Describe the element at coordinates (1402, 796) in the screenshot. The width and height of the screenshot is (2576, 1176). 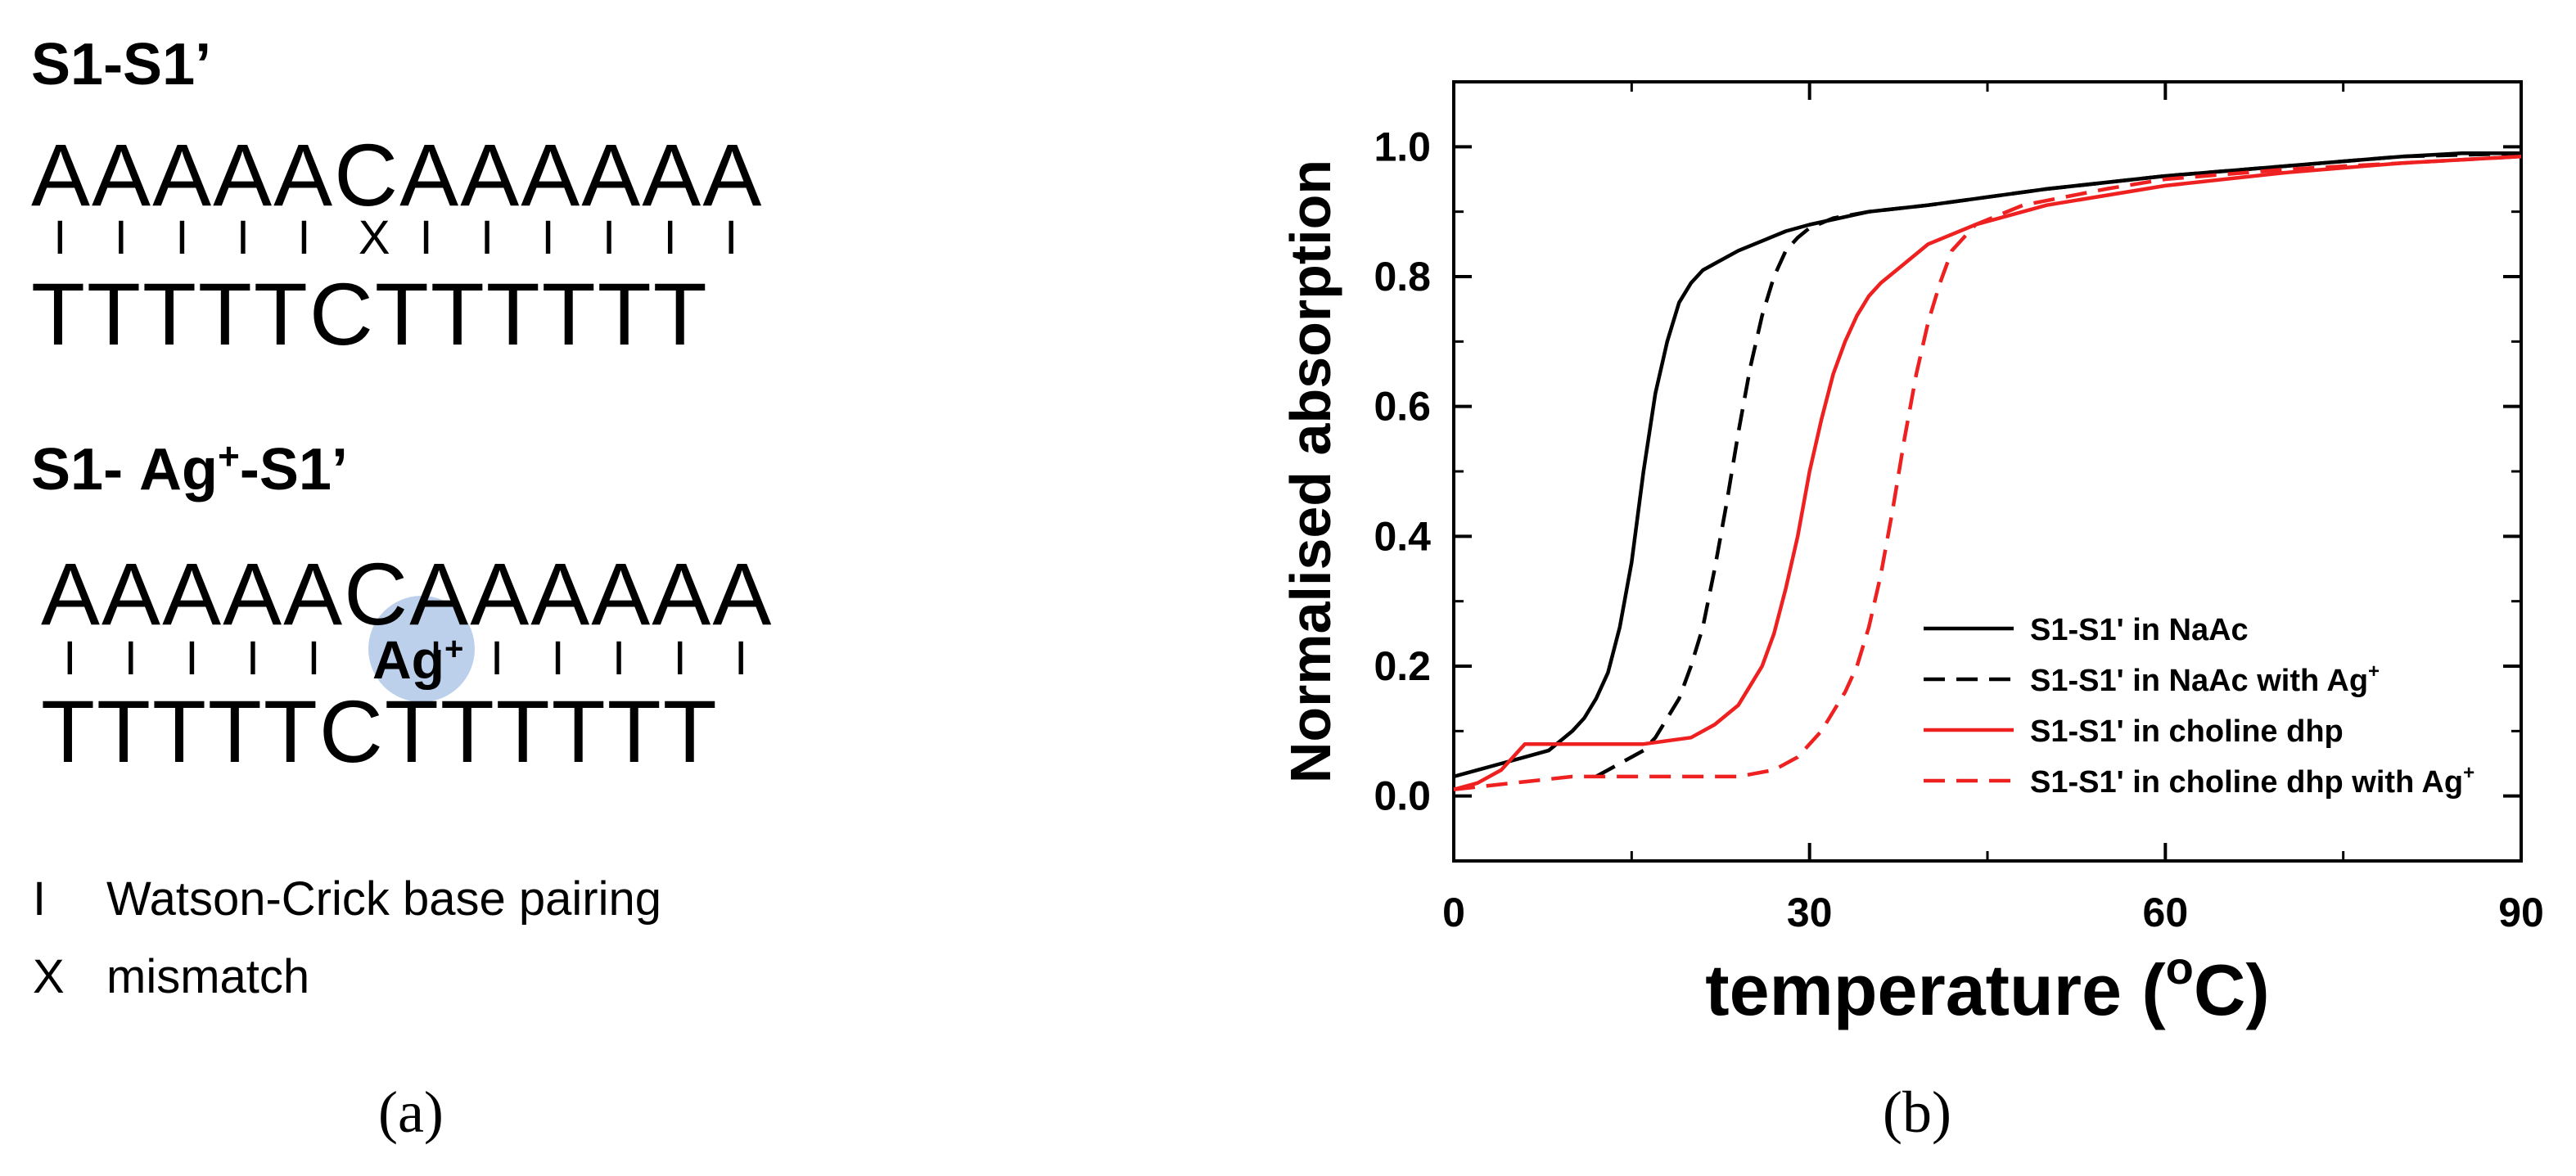
I see `y-tick-label: 0.0` at that location.